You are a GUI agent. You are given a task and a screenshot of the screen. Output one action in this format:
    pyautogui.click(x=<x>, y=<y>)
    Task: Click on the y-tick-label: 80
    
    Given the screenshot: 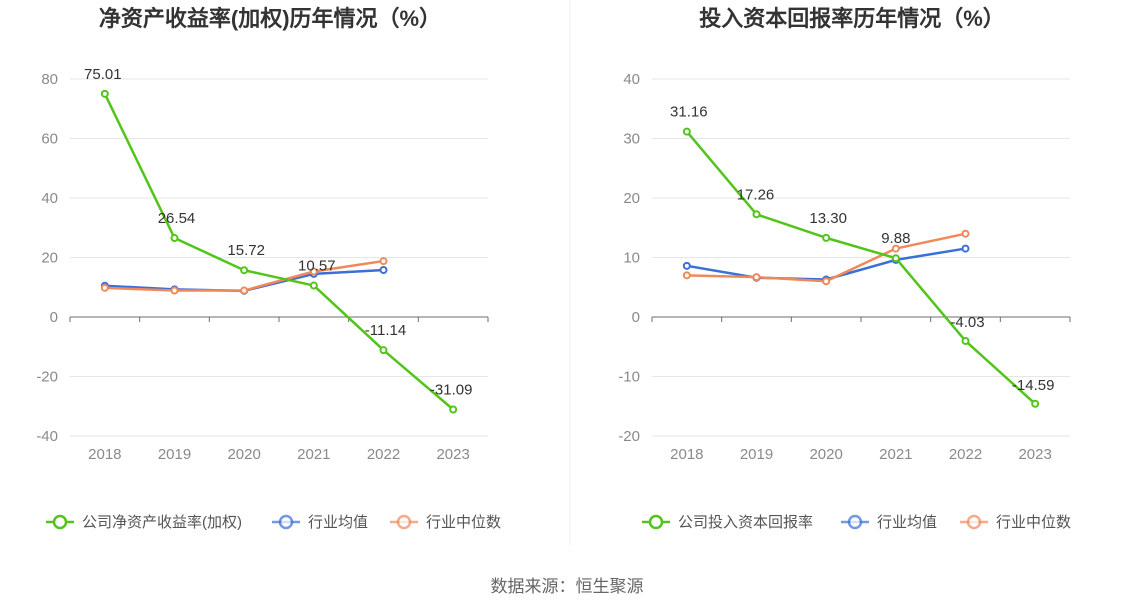 What is the action you would take?
    pyautogui.click(x=49, y=79)
    